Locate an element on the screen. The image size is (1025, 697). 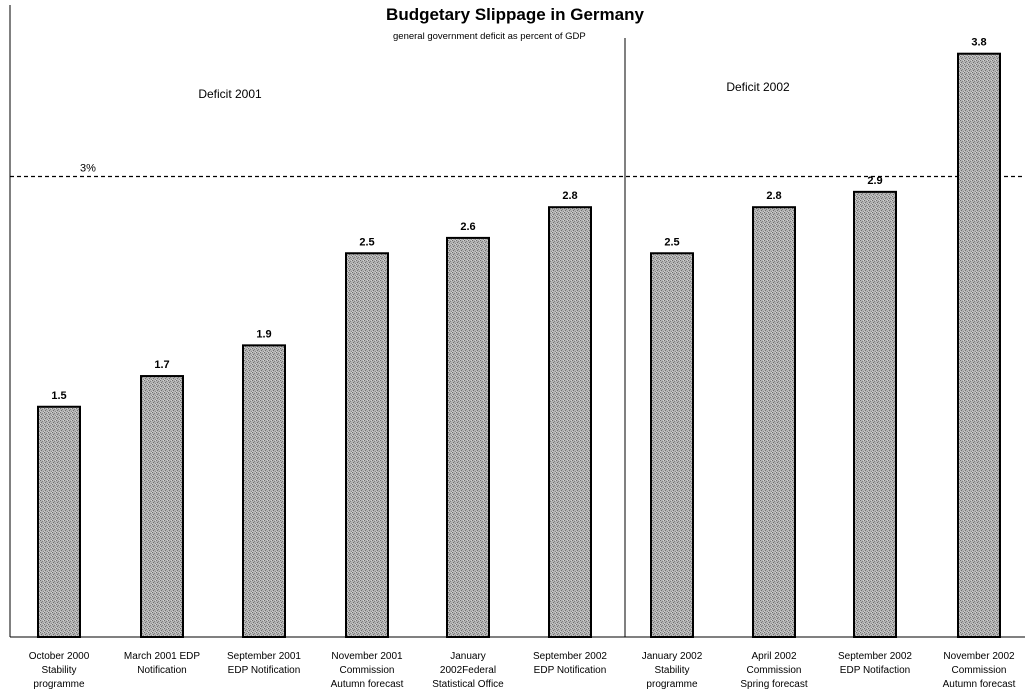
group-label-2002: Deficit 2002 is located at coordinates (758, 87).